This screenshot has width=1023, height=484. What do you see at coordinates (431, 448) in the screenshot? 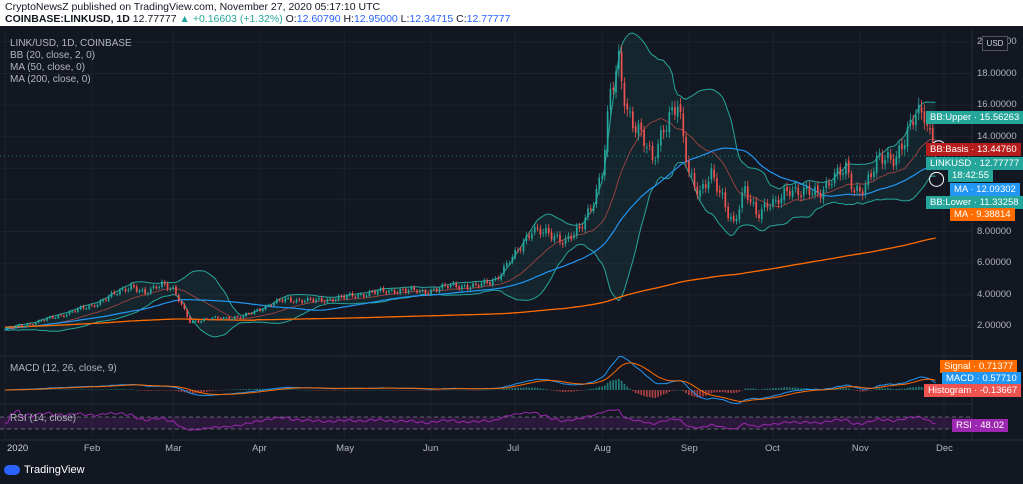
I see `time-tick: Jun` at bounding box center [431, 448].